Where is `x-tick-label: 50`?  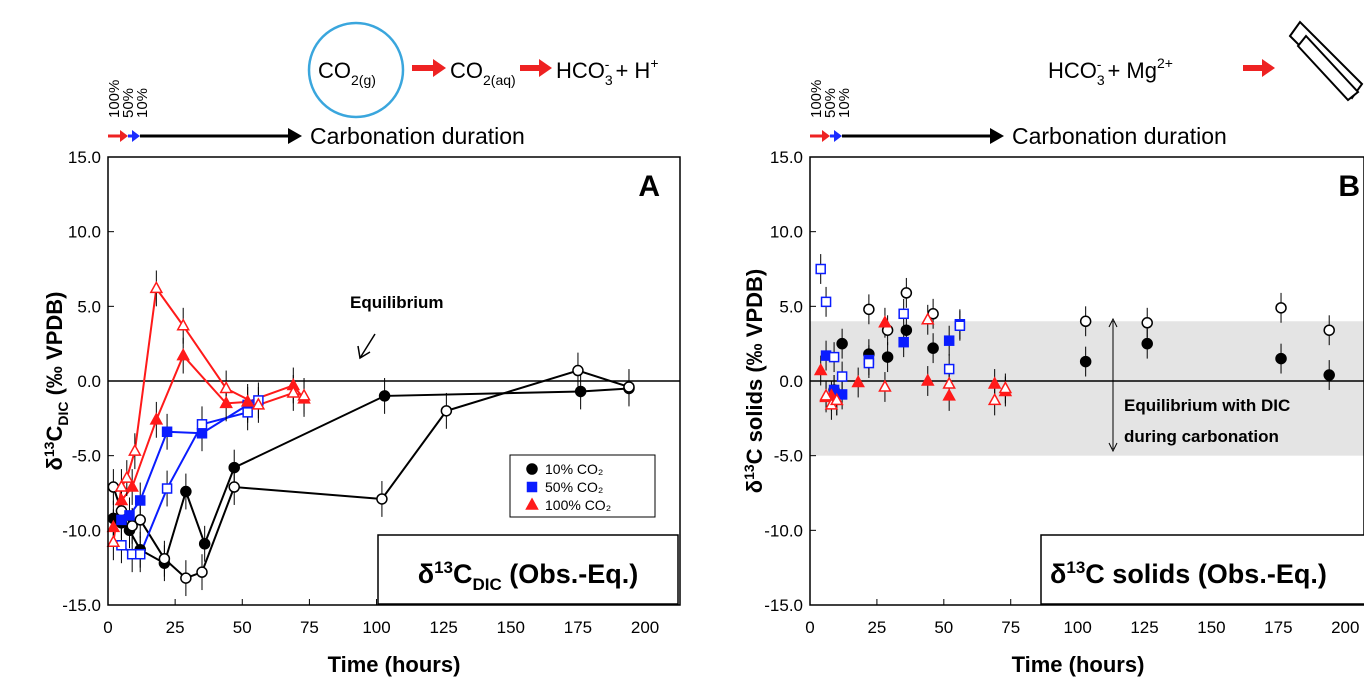 x-tick-label: 50 is located at coordinates (943, 627).